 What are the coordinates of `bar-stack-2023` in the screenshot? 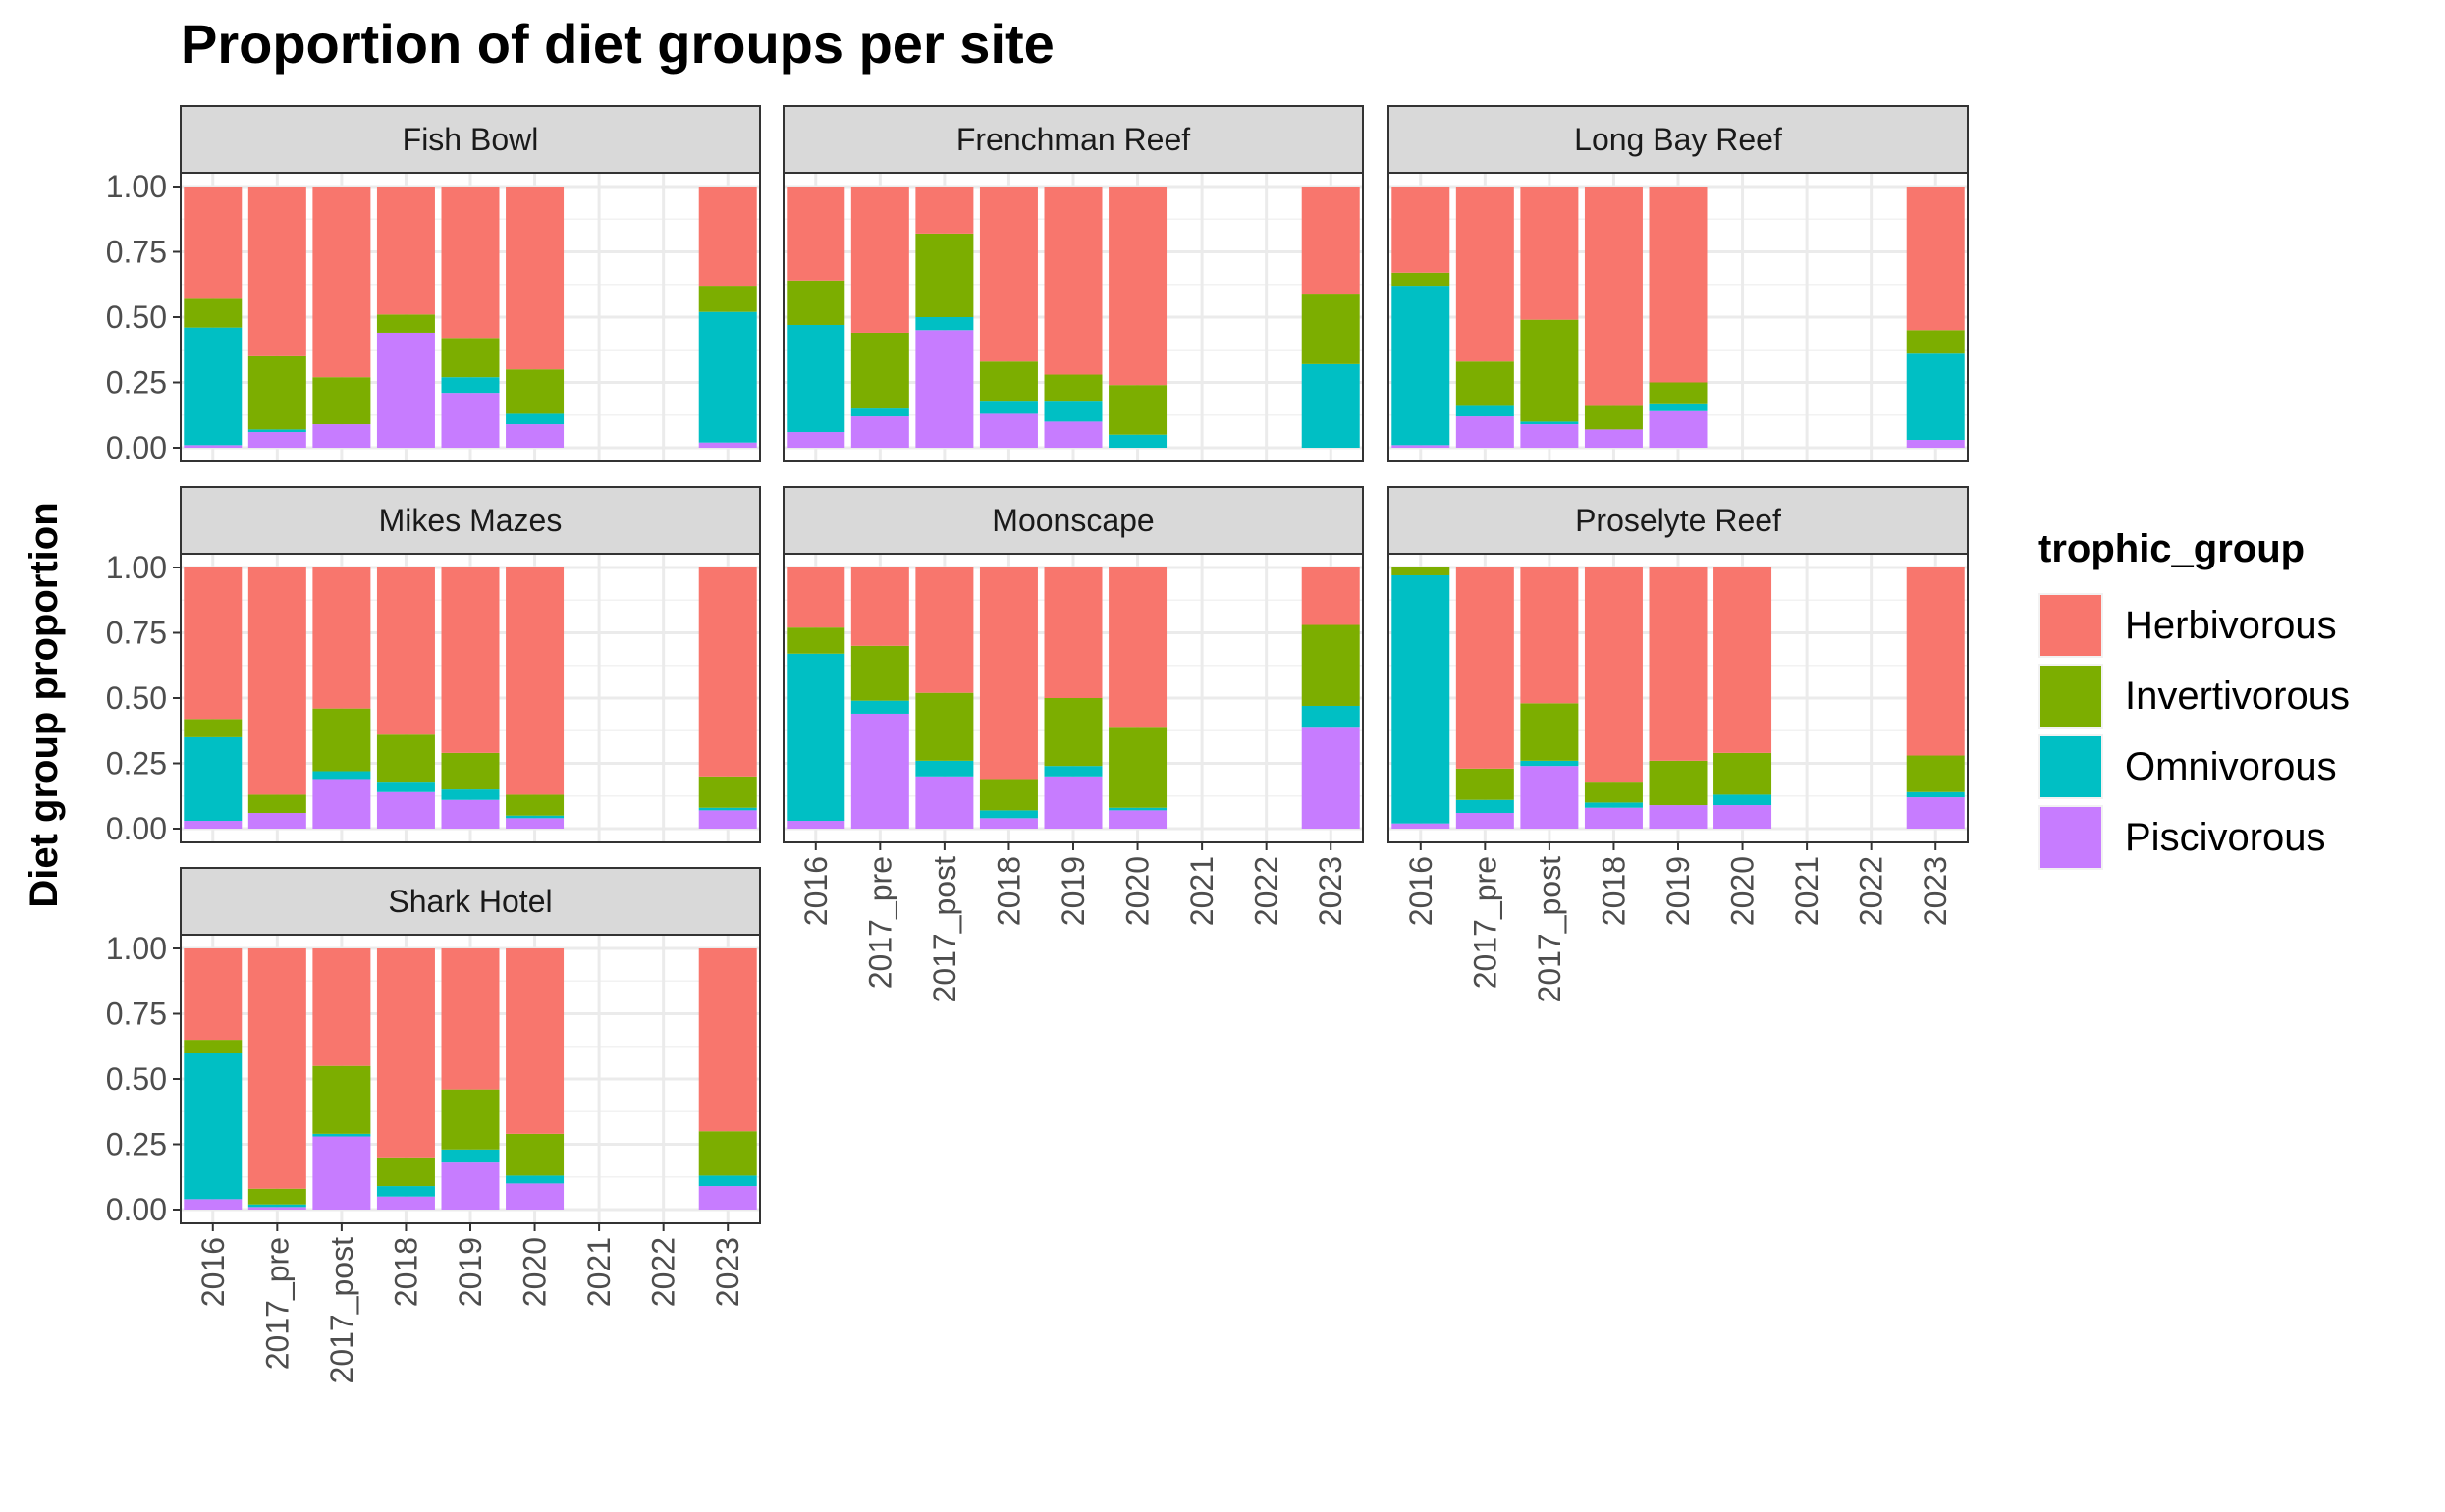 It's located at (727, 318).